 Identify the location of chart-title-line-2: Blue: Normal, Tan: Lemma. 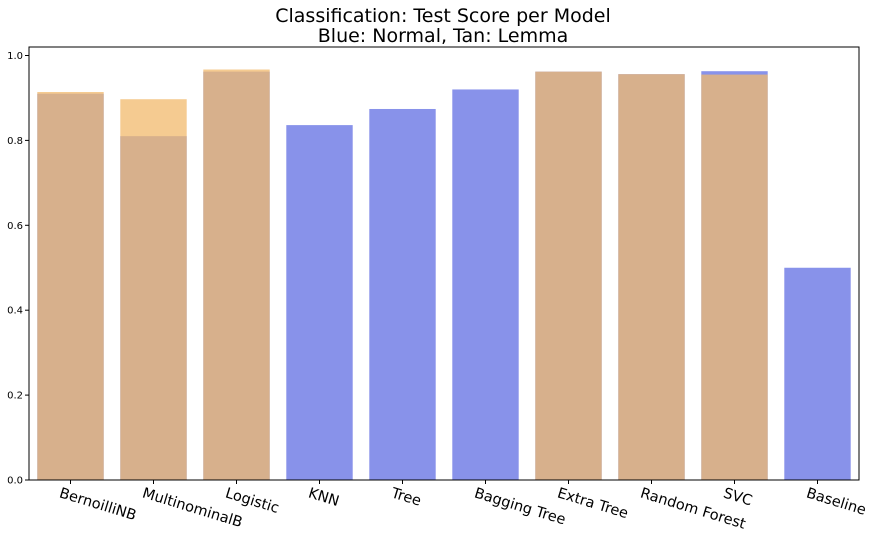
(443, 36).